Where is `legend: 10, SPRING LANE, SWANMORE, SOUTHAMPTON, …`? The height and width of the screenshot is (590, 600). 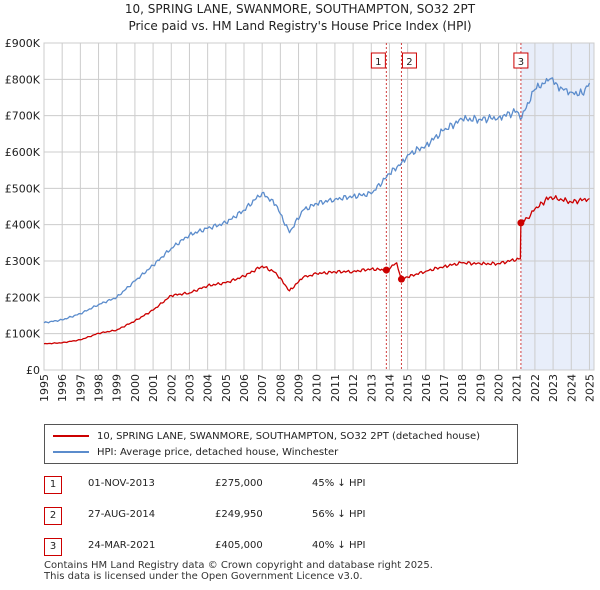 legend: 10, SPRING LANE, SWANMORE, SOUTHAMPTON, … is located at coordinates (281, 444).